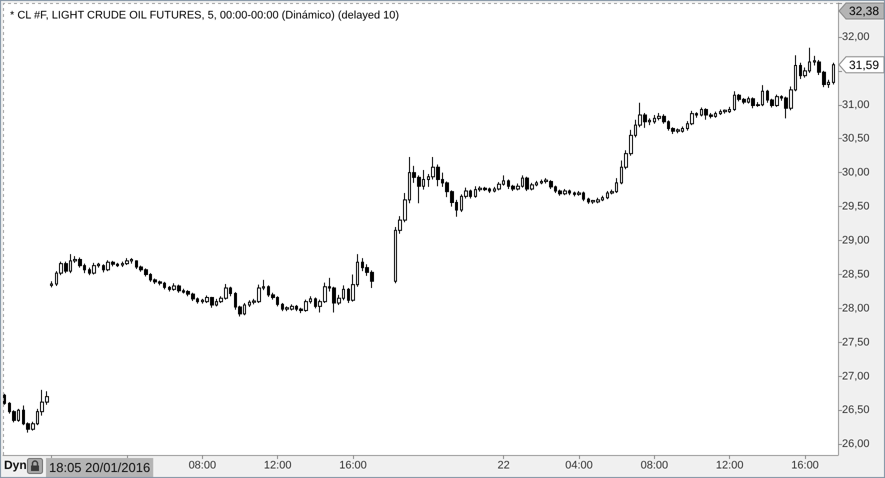  What do you see at coordinates (856, 308) in the screenshot?
I see `y-tick-label: 28,00` at bounding box center [856, 308].